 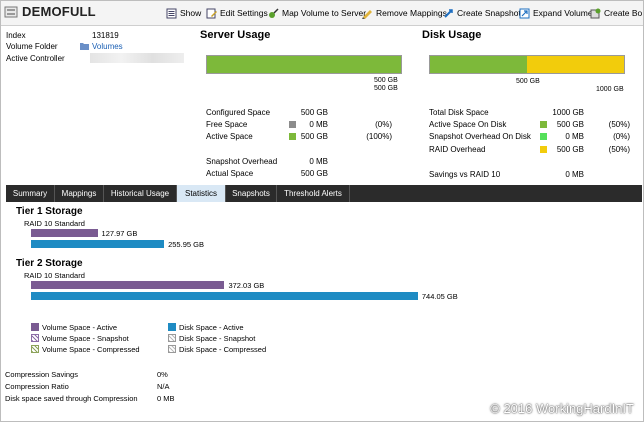 What do you see at coordinates (163, 386) in the screenshot?
I see `compression-ratio-value: N/A` at bounding box center [163, 386].